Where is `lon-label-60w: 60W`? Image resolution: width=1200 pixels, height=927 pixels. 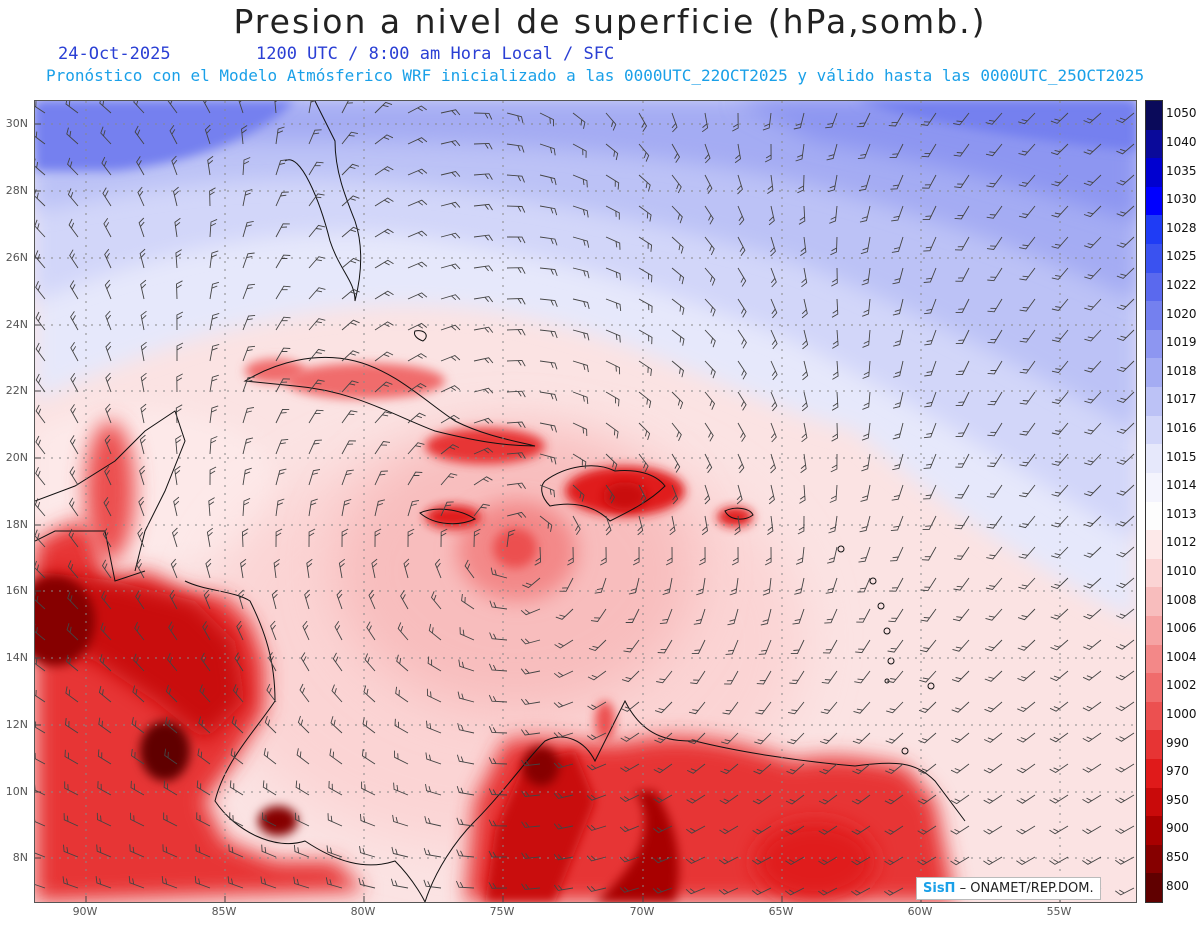 lon-label-60w: 60W is located at coordinates (920, 911).